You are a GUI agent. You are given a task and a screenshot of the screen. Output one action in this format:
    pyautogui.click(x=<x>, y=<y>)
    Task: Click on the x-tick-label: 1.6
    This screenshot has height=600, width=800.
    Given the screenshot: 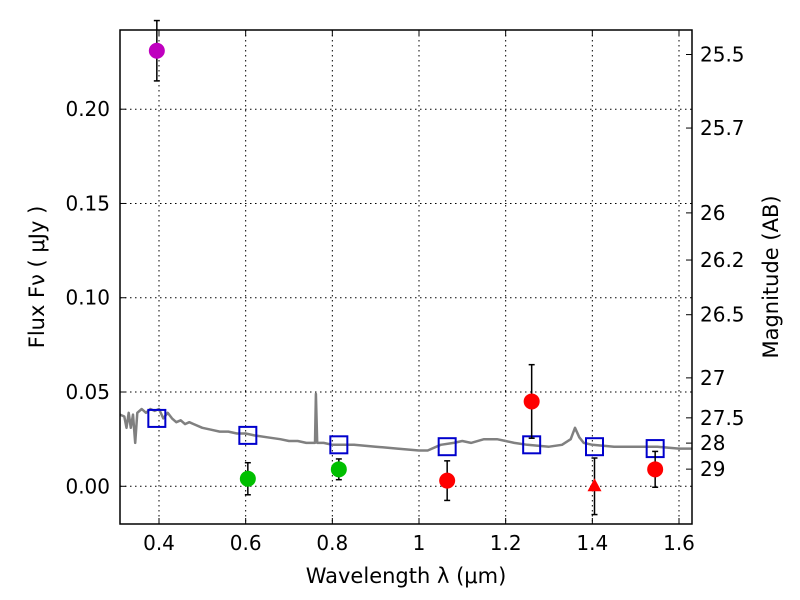 What is the action you would take?
    pyautogui.click(x=679, y=543)
    